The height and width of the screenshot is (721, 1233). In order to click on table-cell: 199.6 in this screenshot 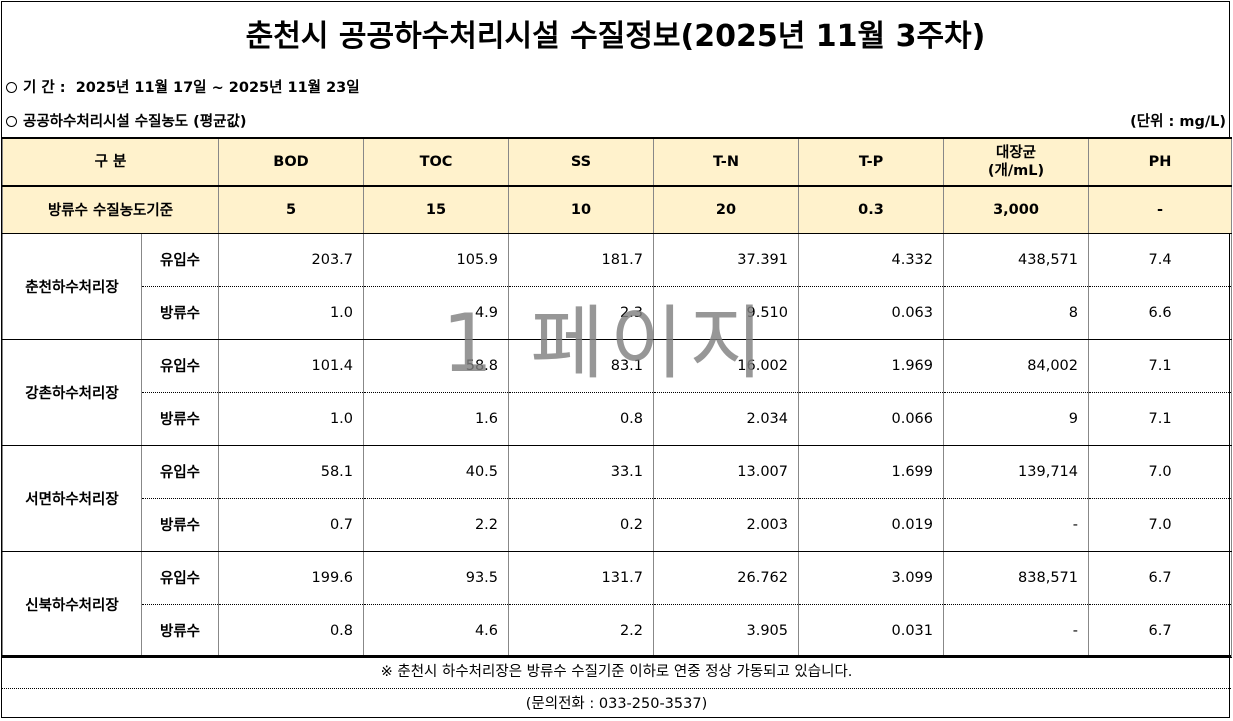, I will do `click(291, 578)`.